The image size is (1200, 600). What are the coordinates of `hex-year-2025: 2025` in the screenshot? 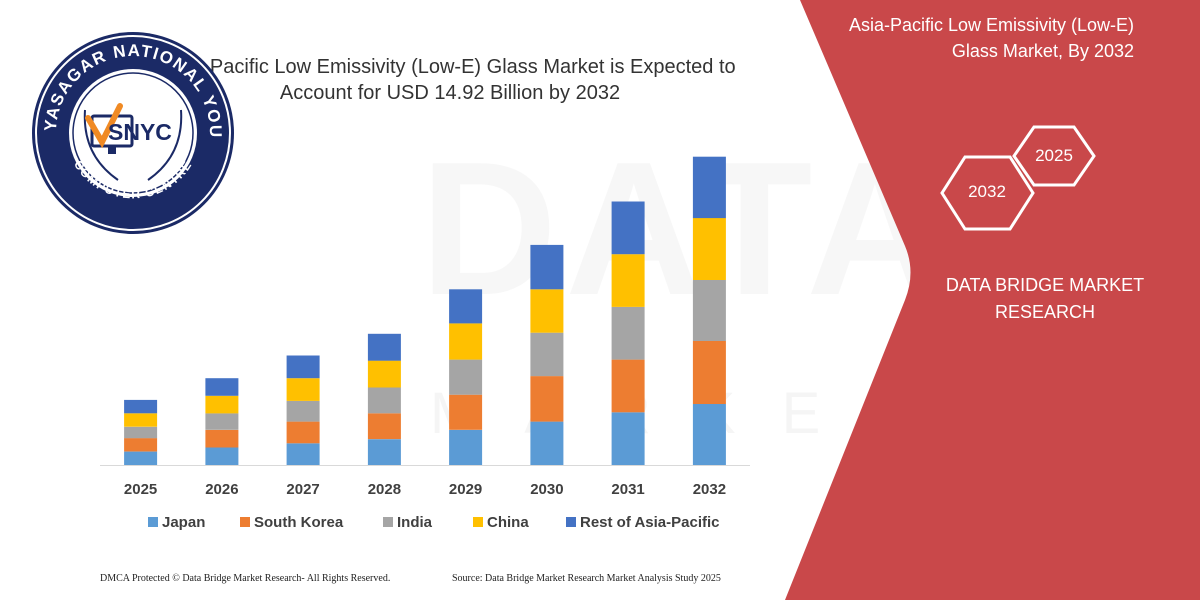 It's located at (1054, 155).